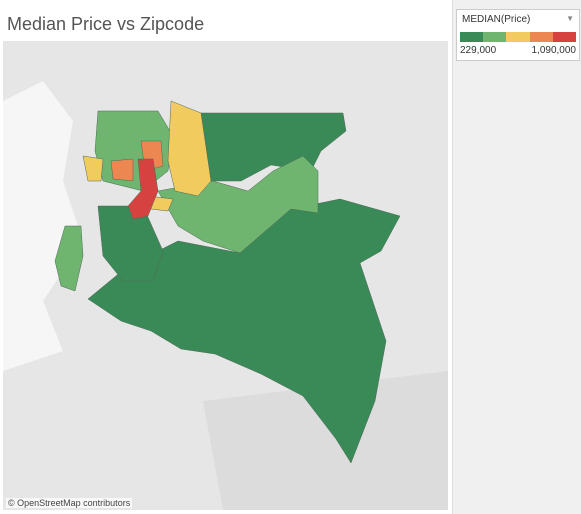  I want to click on legend-title: MEDIAN(Price), so click(496, 19).